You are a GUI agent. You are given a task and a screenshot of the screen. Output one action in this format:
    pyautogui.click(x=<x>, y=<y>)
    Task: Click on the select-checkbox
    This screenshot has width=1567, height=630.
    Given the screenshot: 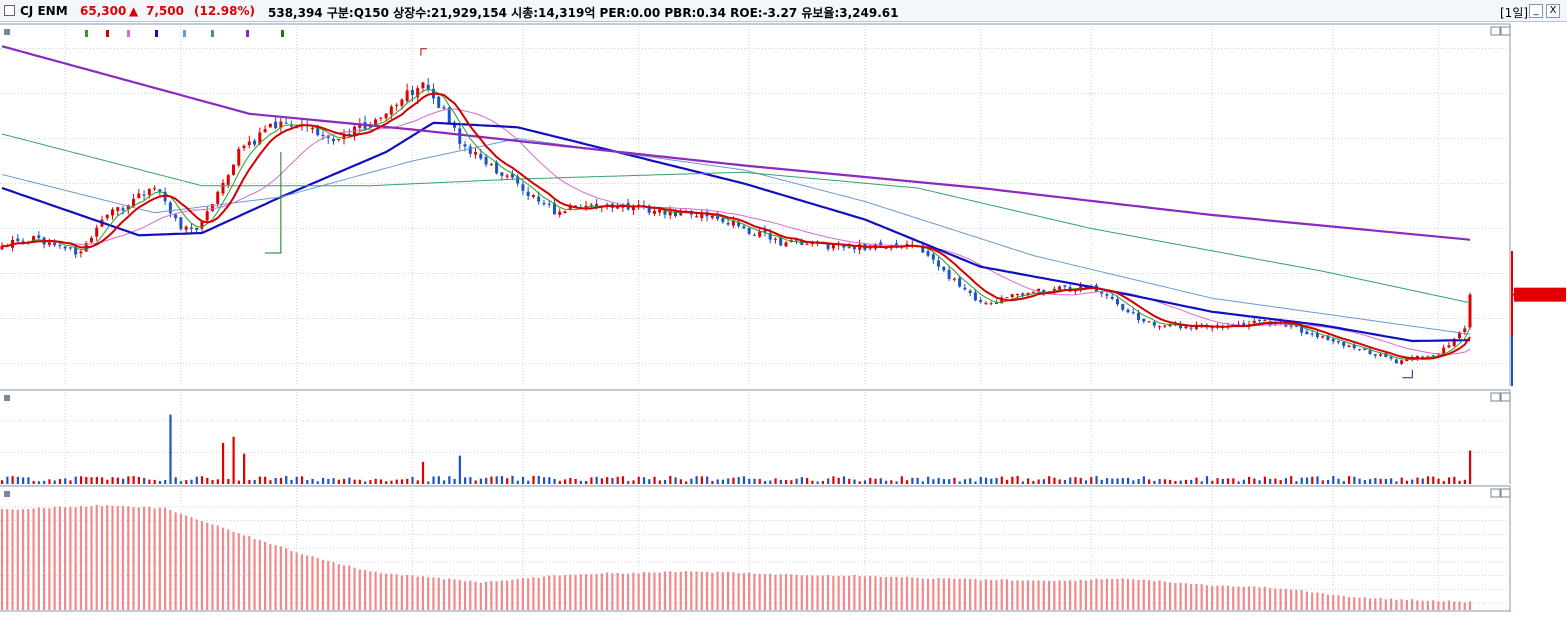 What is the action you would take?
    pyautogui.click(x=9, y=10)
    